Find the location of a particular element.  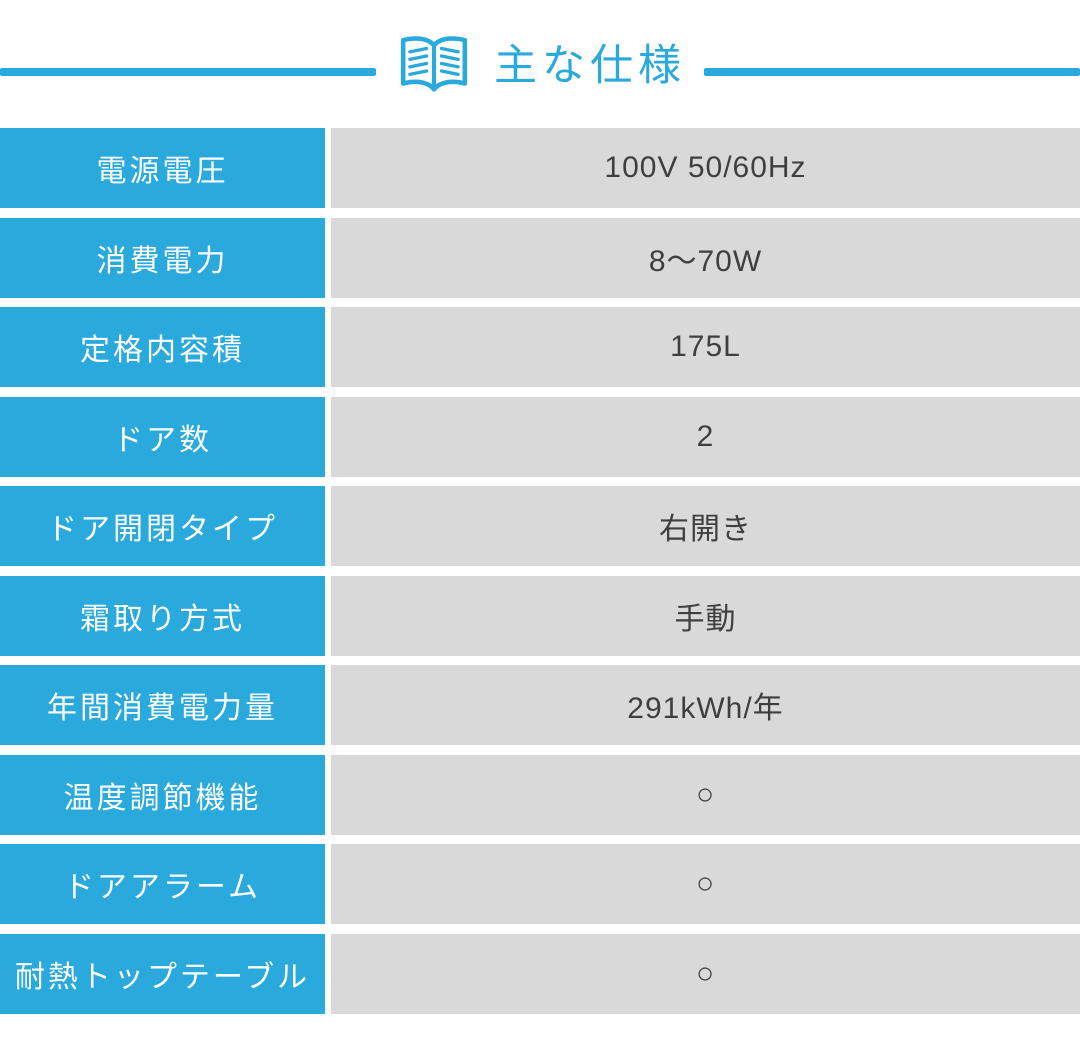

table-row: 温度調節機能 ○ is located at coordinates (540, 794).